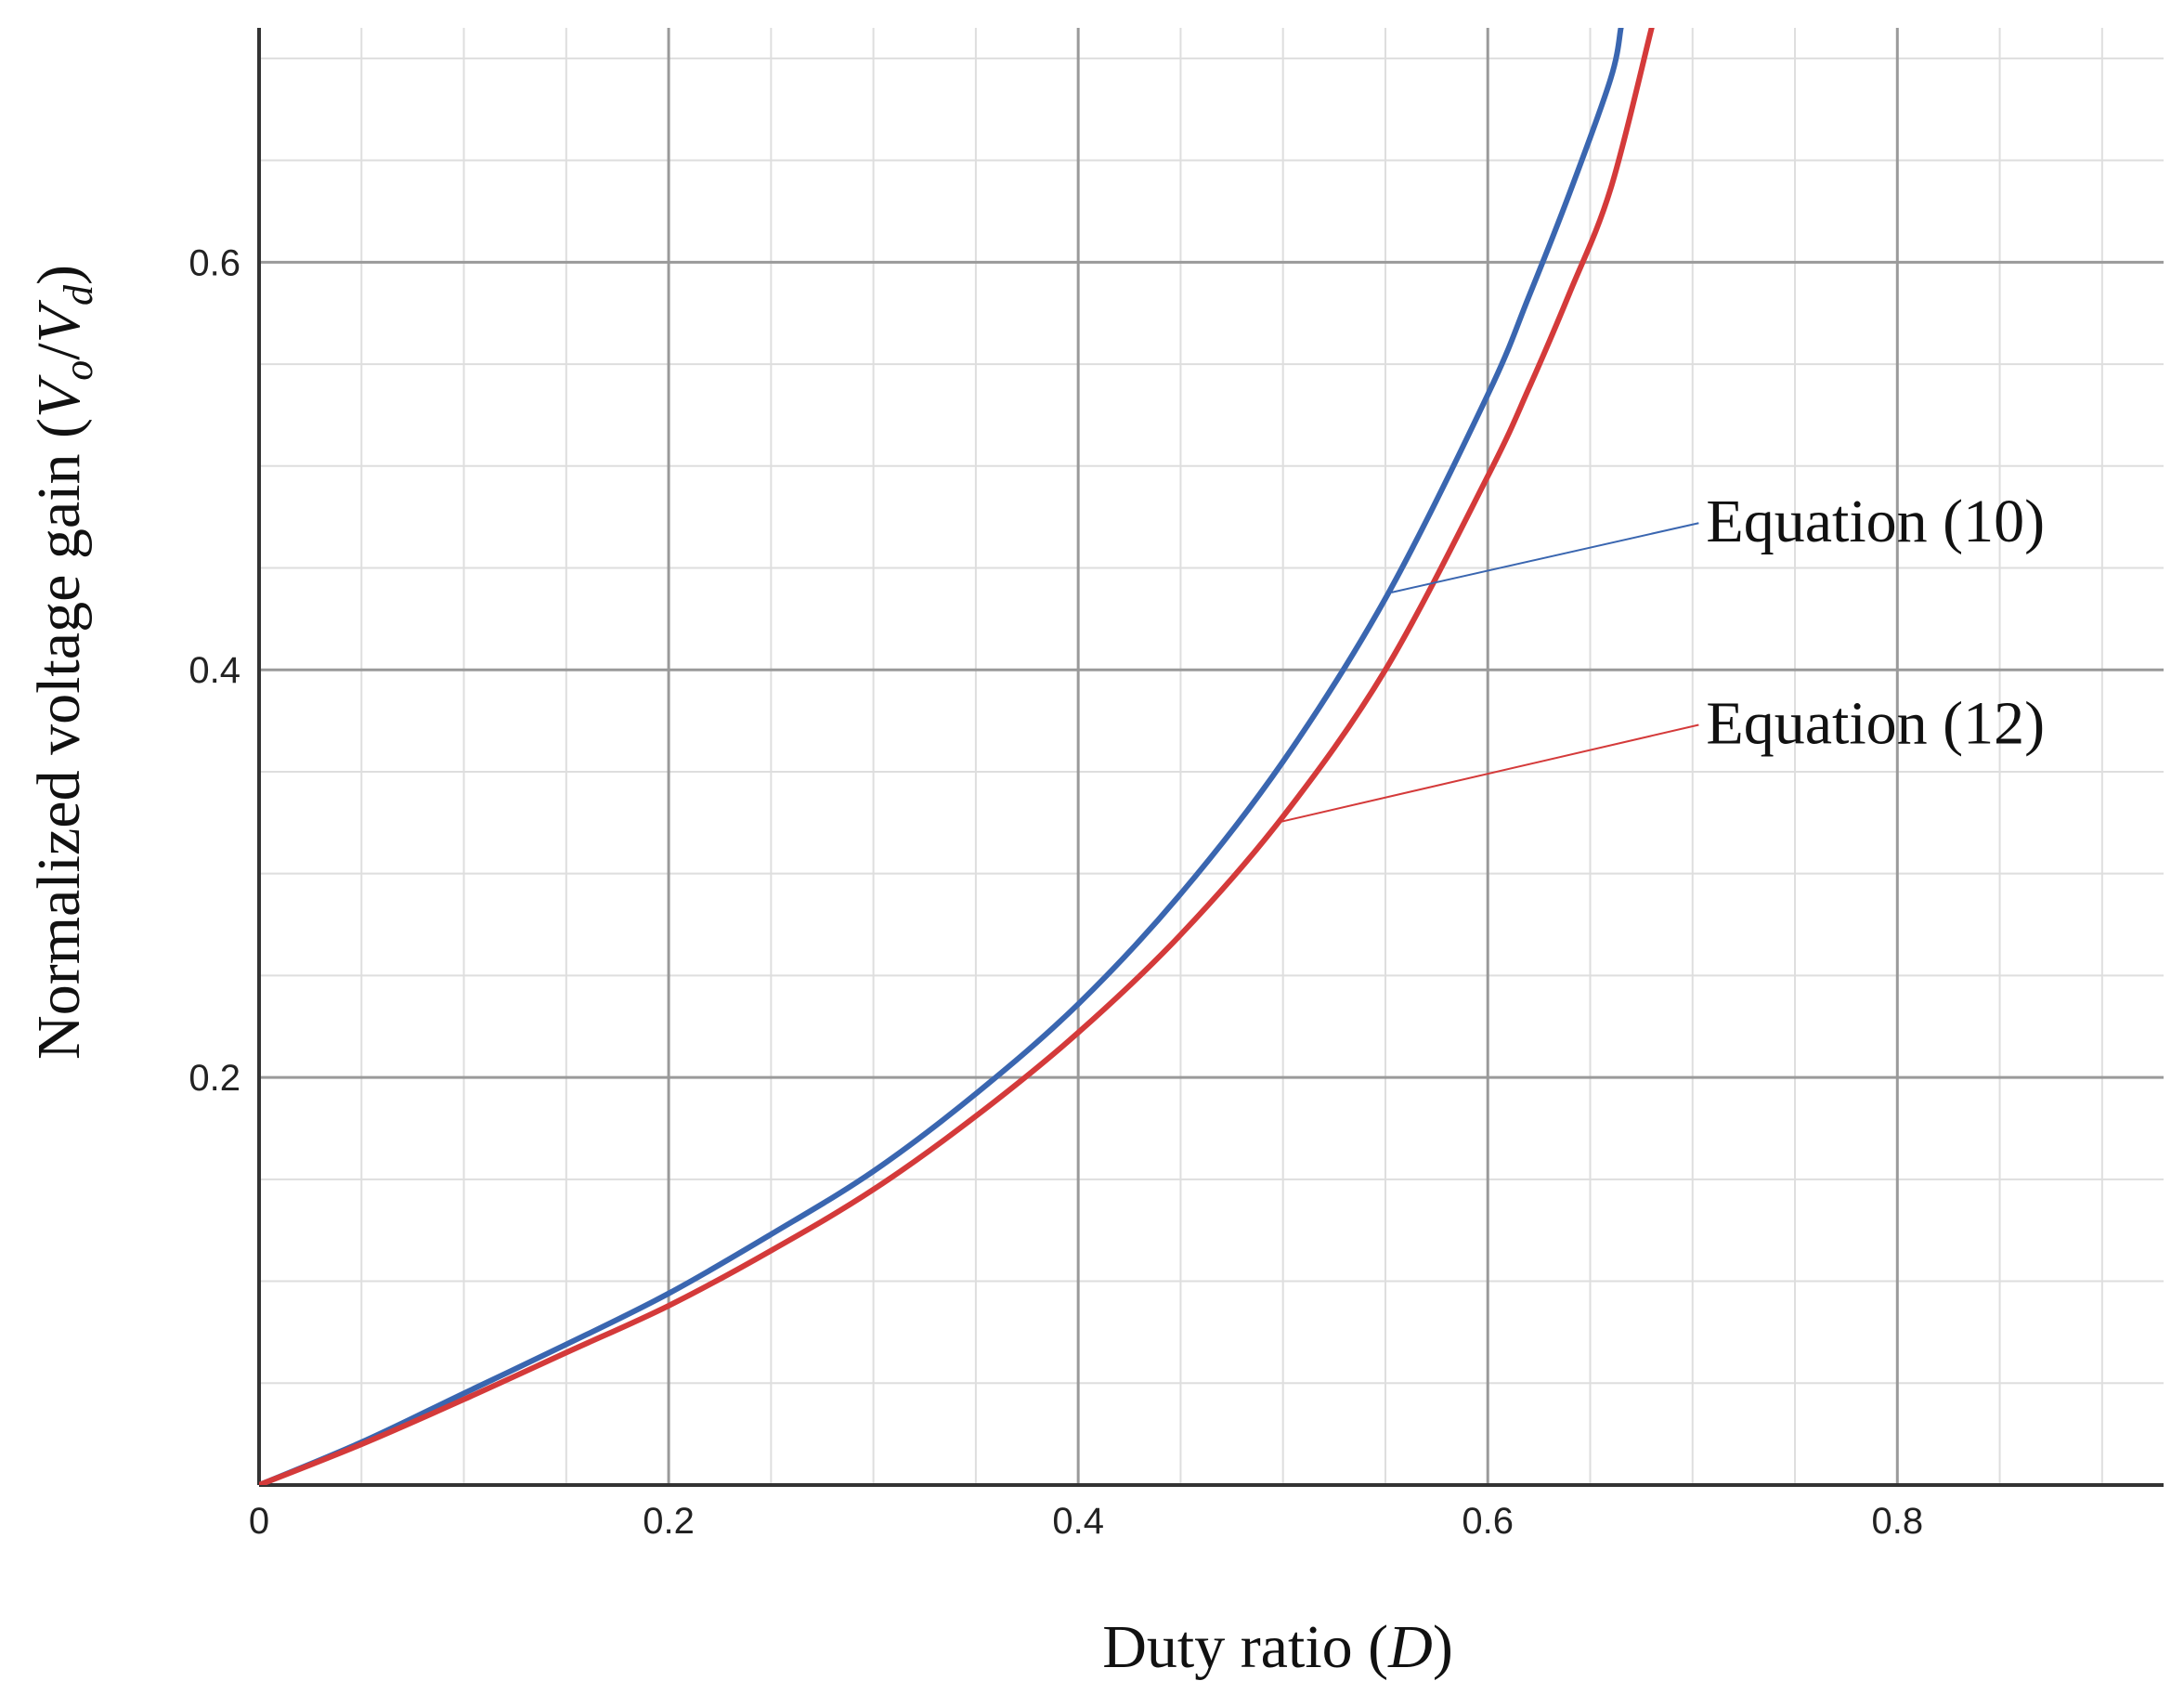  I want to click on x-axis-title: Duty ratio (D), so click(1277, 1647).